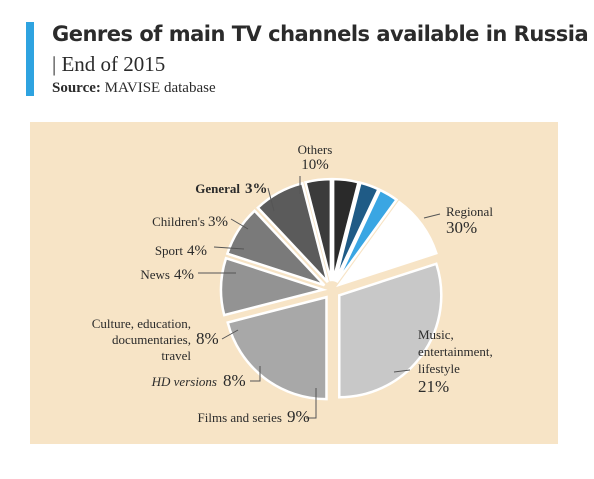  What do you see at coordinates (273, 286) in the screenshot?
I see `pie-slice-films-and-series` at bounding box center [273, 286].